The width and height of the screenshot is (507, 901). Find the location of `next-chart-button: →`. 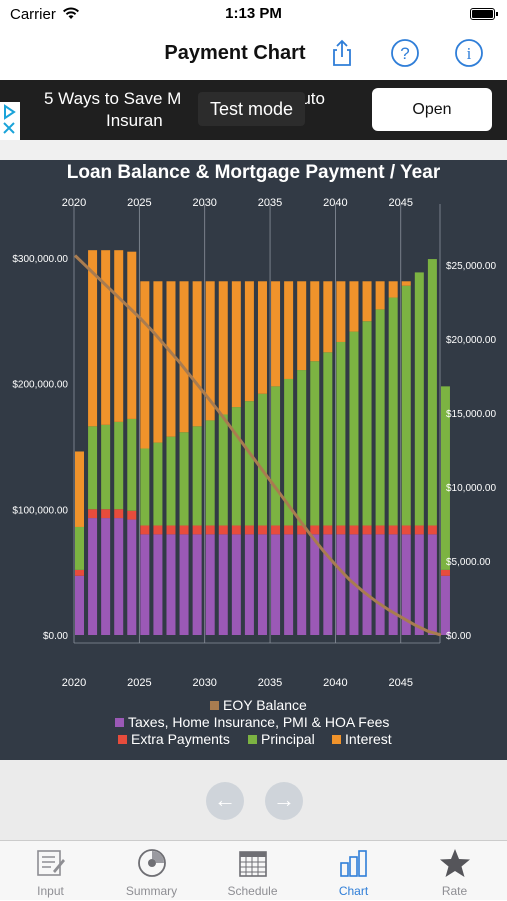

next-chart-button: → is located at coordinates (284, 801).